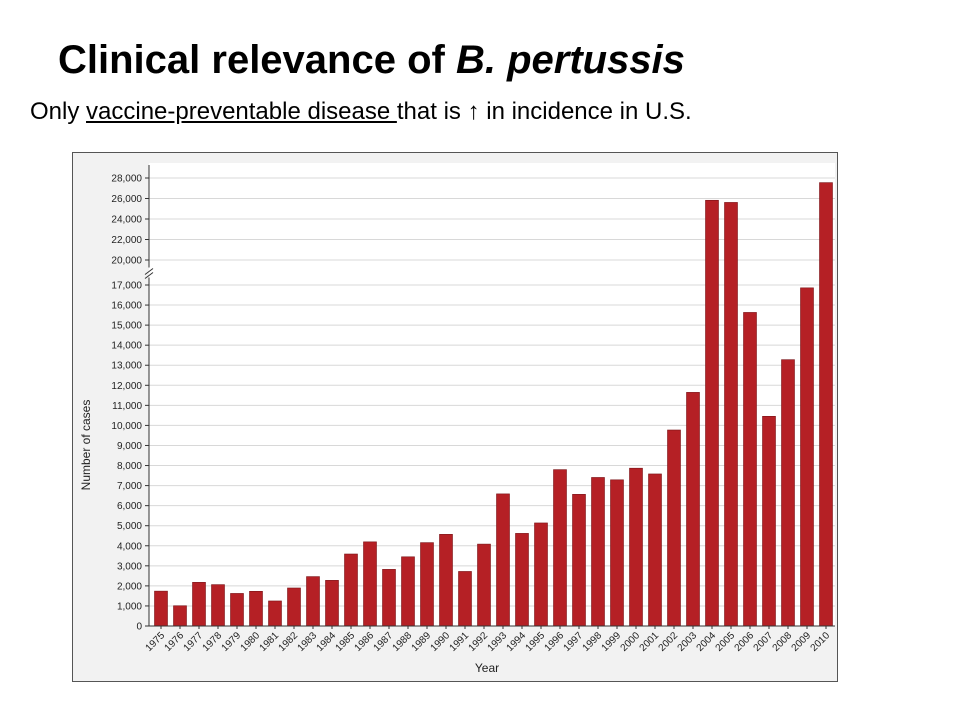 The image size is (960, 720). I want to click on x-tick-label: 1979, so click(232, 642).